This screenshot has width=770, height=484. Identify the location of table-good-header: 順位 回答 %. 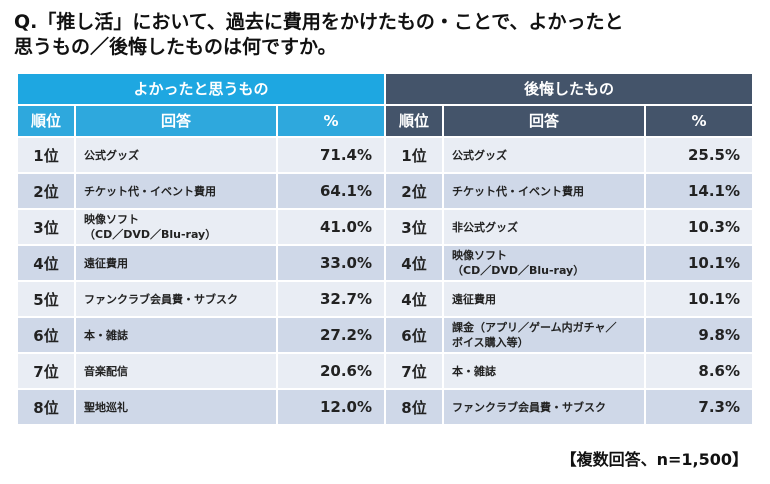
(201, 121).